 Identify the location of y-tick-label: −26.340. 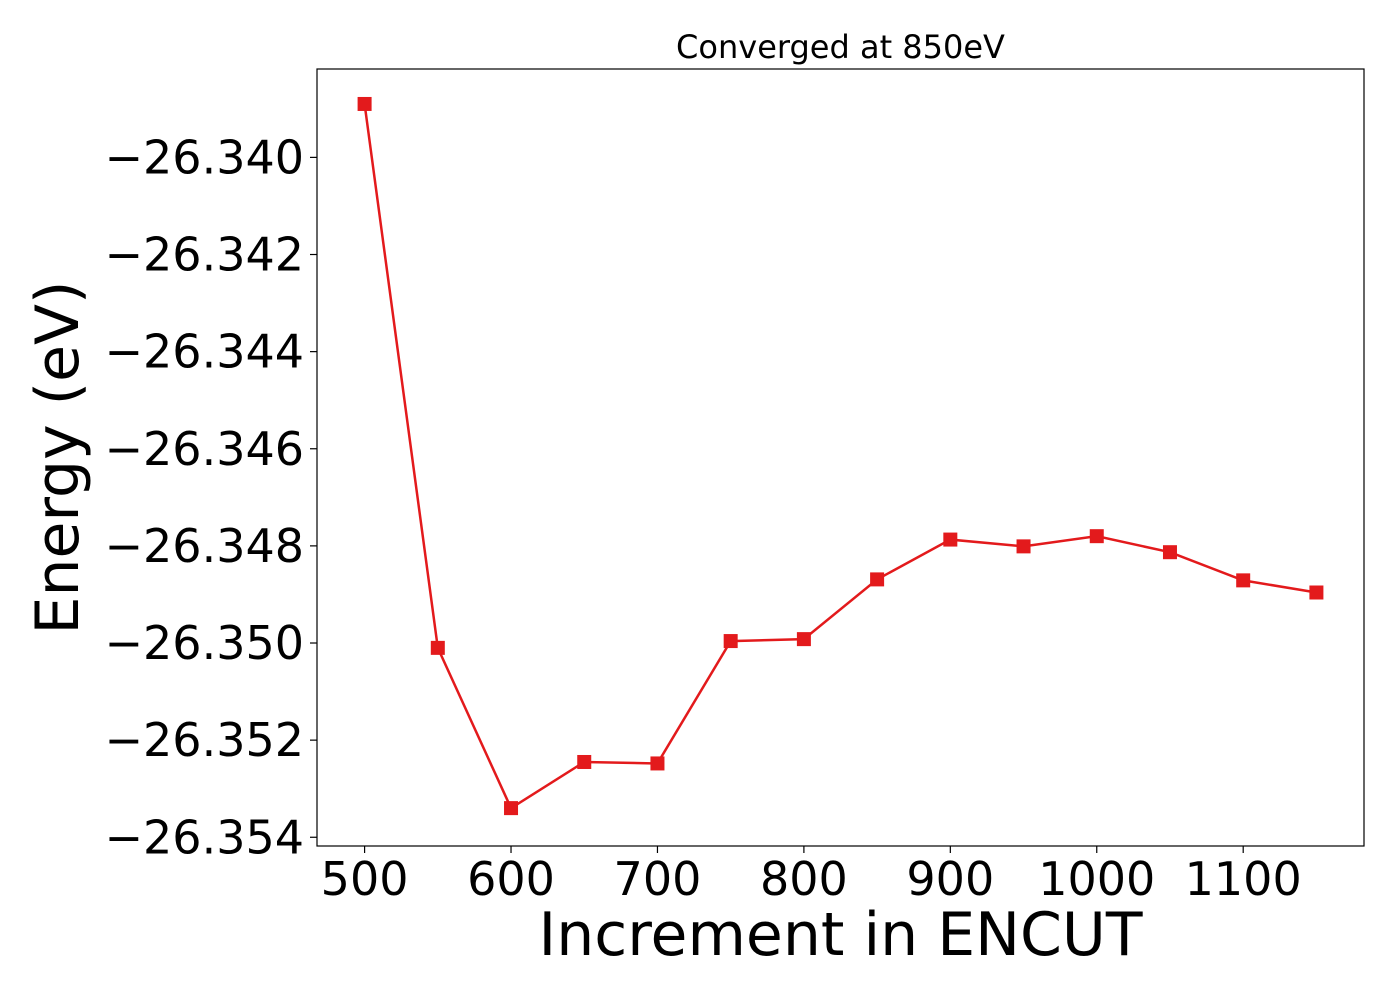
(205, 157).